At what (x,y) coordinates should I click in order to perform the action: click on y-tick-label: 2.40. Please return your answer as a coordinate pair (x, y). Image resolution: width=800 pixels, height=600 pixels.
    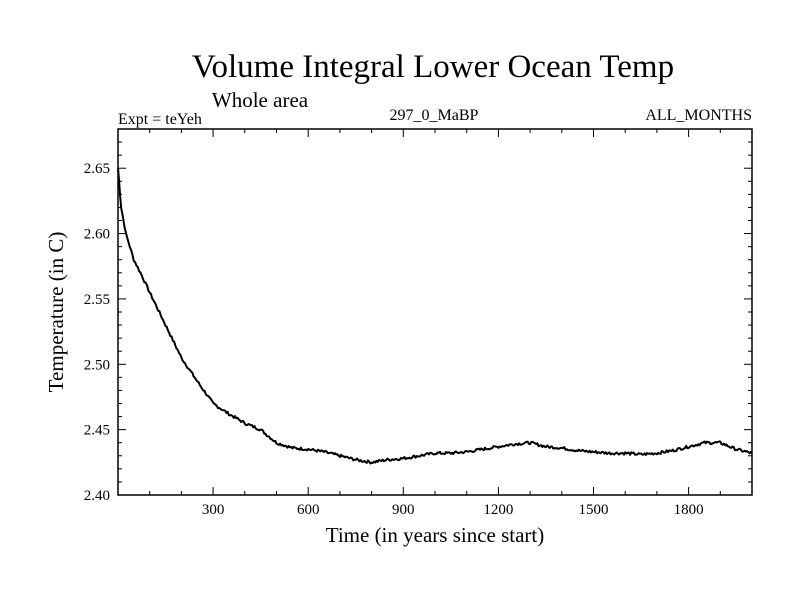
    Looking at the image, I should click on (97, 496).